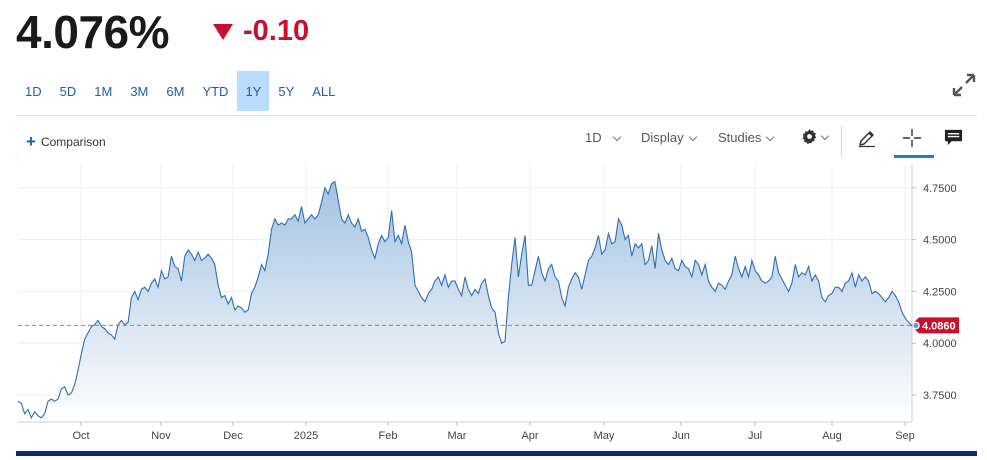  I want to click on interval-label: 1D, so click(593, 137).